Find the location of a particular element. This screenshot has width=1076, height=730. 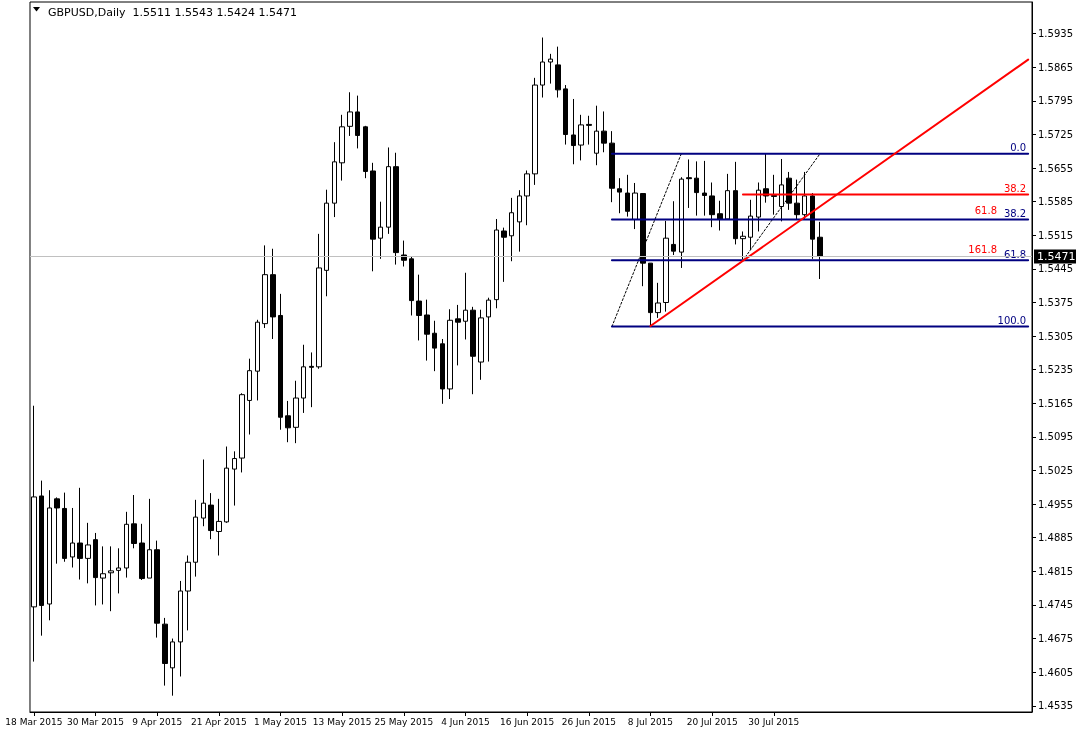

y-tick-label: 1.5655 is located at coordinates (1056, 168).